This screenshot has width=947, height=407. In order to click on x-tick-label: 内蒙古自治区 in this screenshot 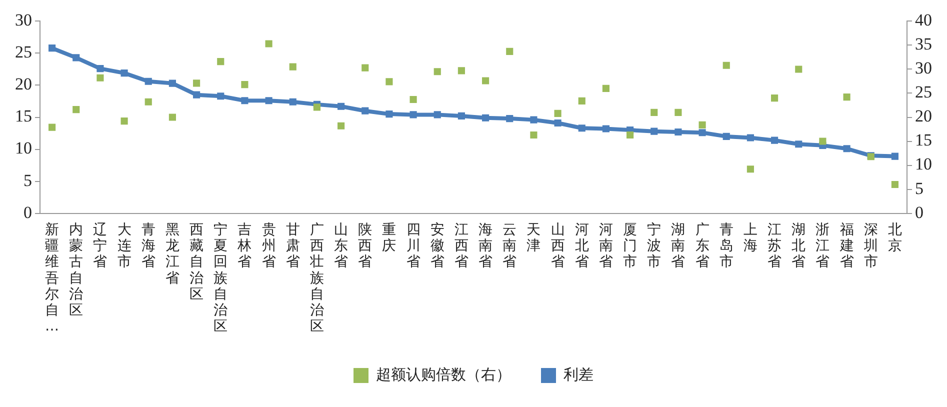, I will do `click(76, 270)`.